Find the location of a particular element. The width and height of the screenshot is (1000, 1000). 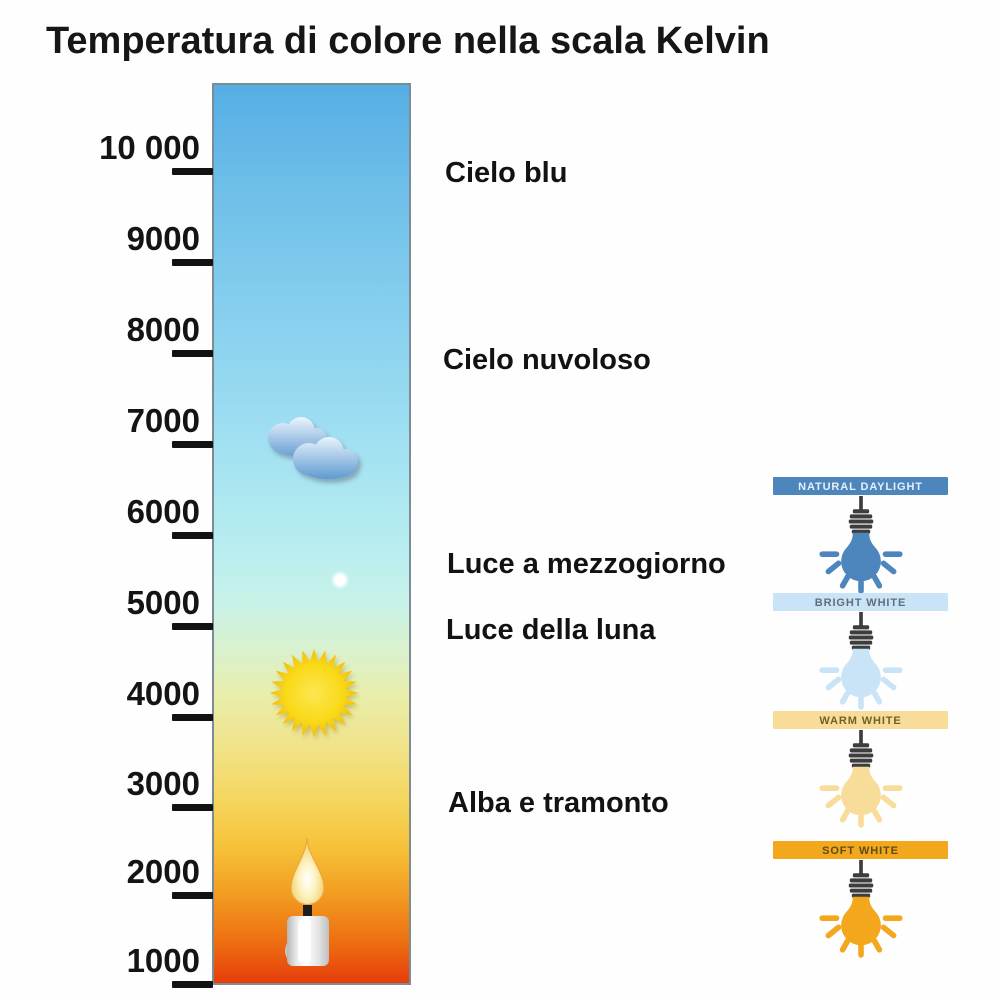

bulb-group-warm-white: WARM WHITE is located at coordinates (860, 770).